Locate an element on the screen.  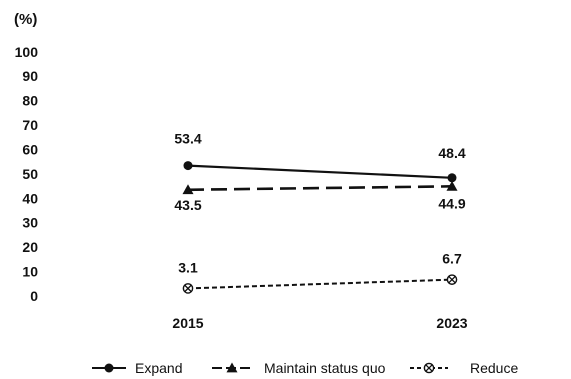
y-tick-label: 20 is located at coordinates (30, 247).